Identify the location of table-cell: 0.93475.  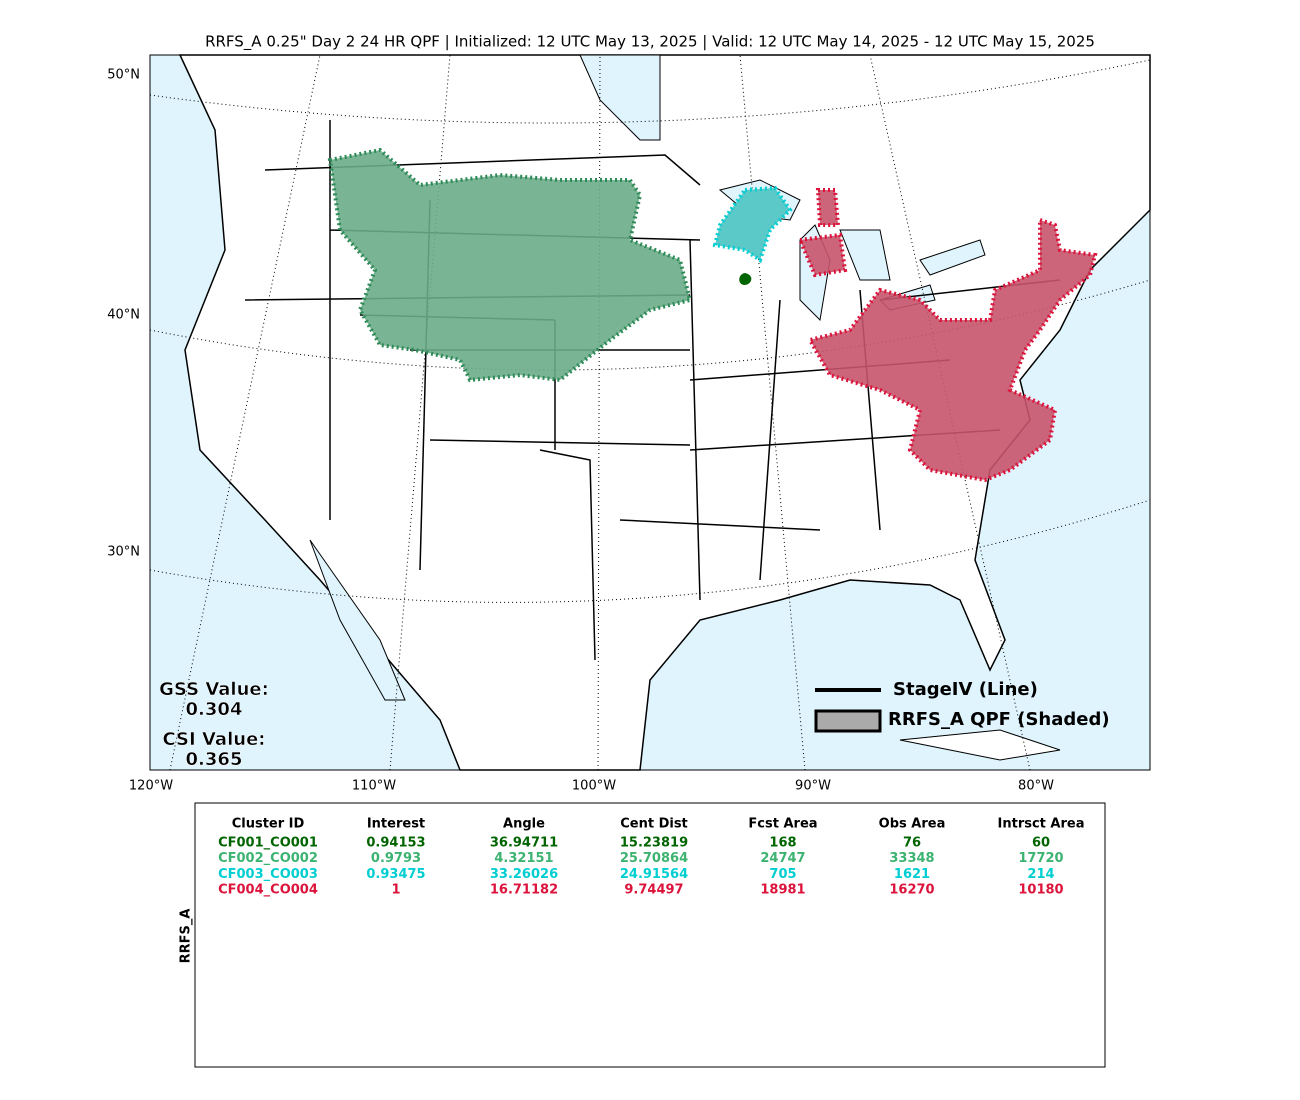
(395, 874).